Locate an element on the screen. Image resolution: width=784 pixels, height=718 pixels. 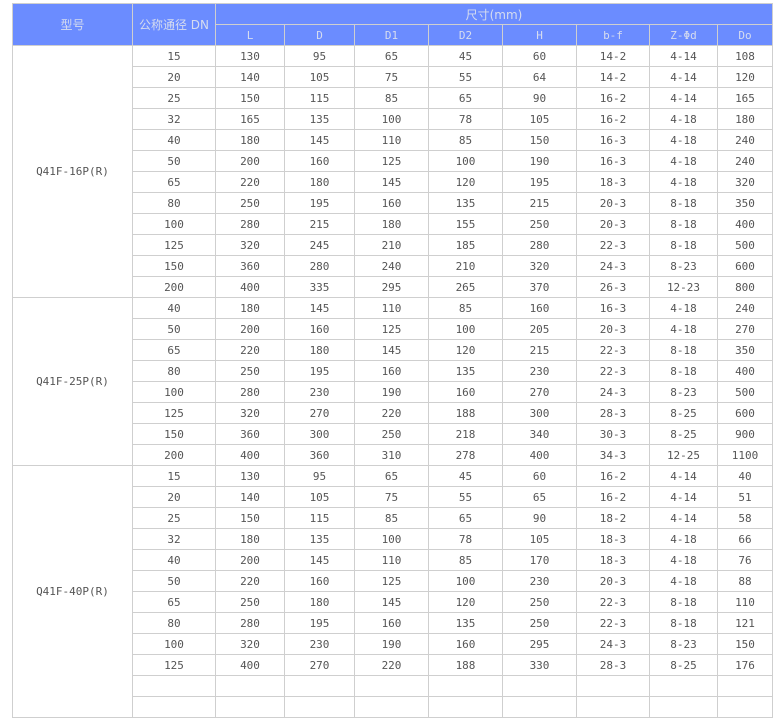
dimension-cell: 8-25 is located at coordinates (683, 434).